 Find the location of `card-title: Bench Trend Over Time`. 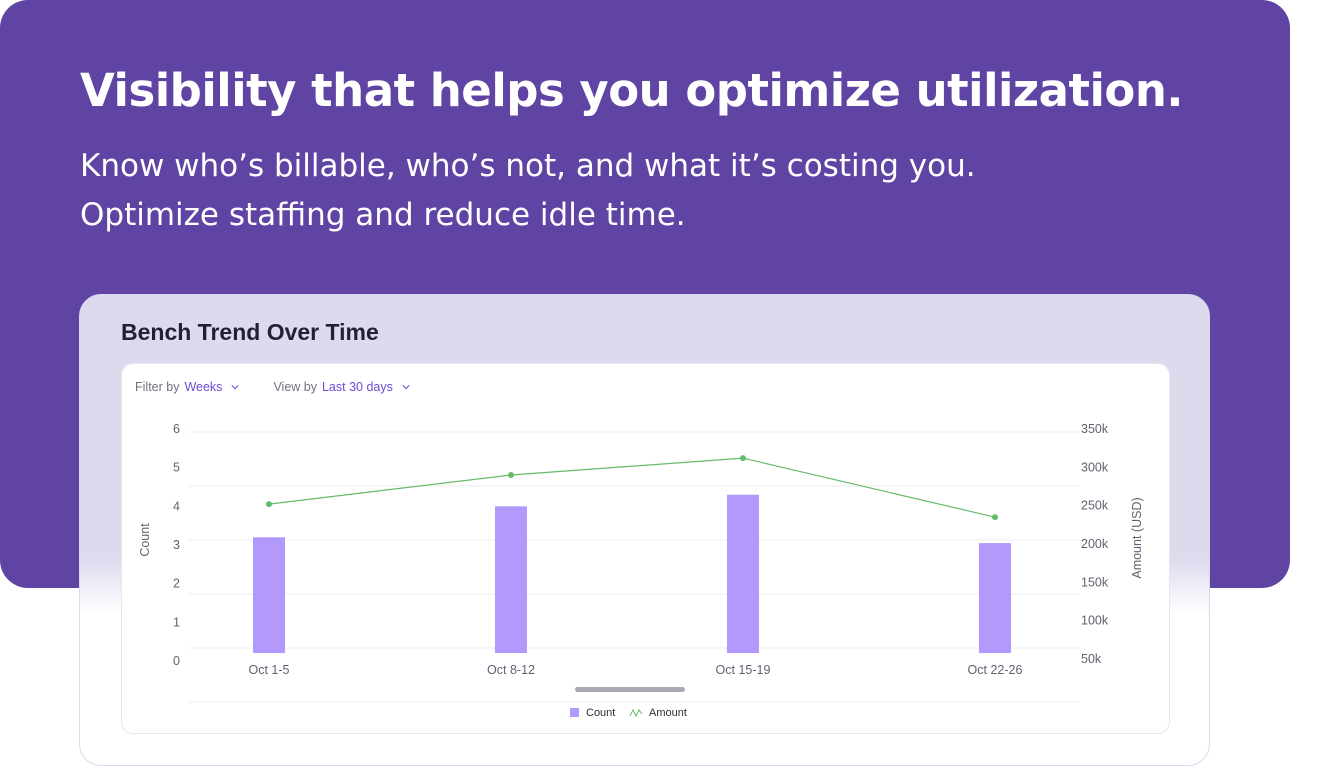

card-title: Bench Trend Over Time is located at coordinates (250, 332).